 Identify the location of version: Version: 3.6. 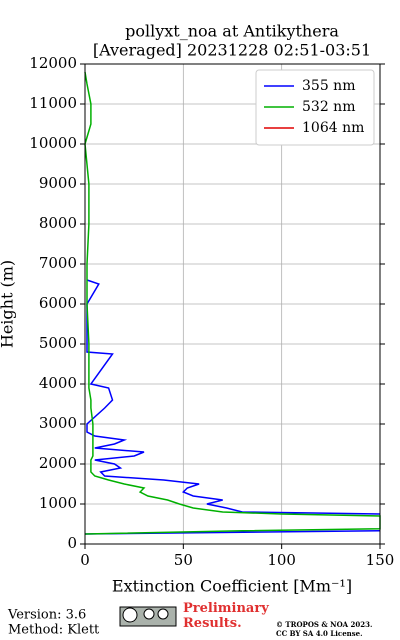
(46, 615).